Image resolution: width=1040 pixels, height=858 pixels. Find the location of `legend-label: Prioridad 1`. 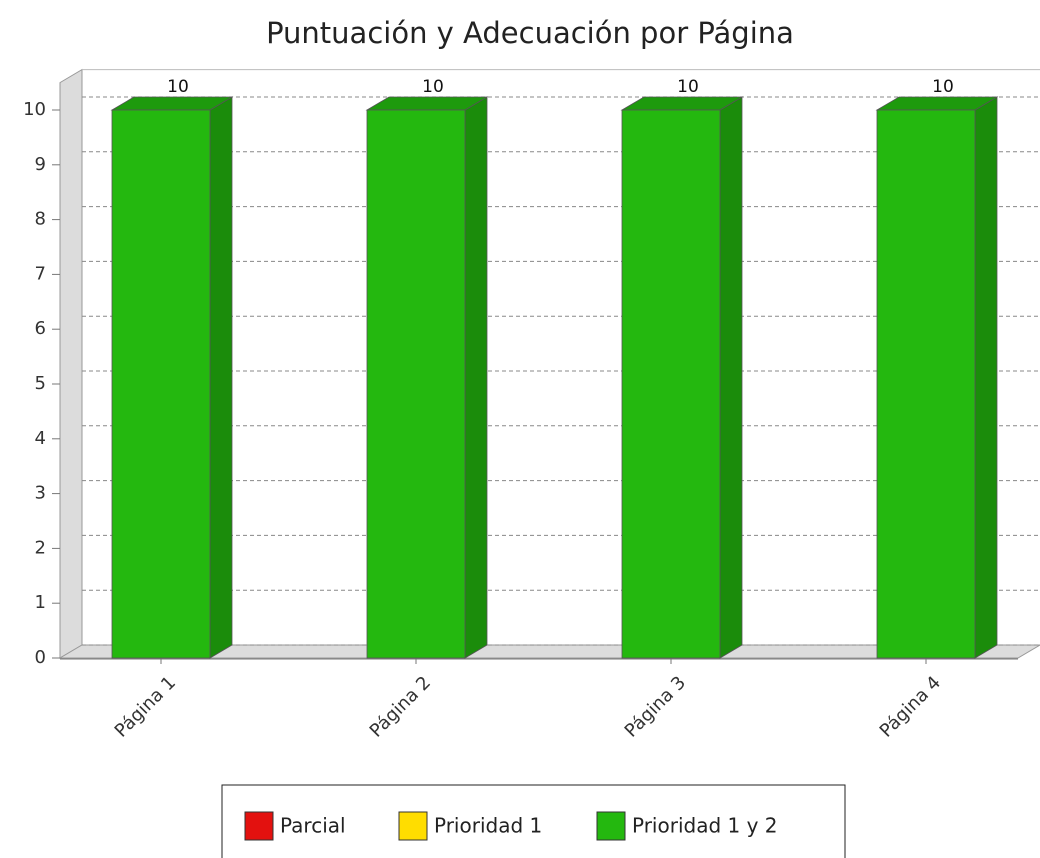

legend-label: Prioridad 1 is located at coordinates (488, 826).